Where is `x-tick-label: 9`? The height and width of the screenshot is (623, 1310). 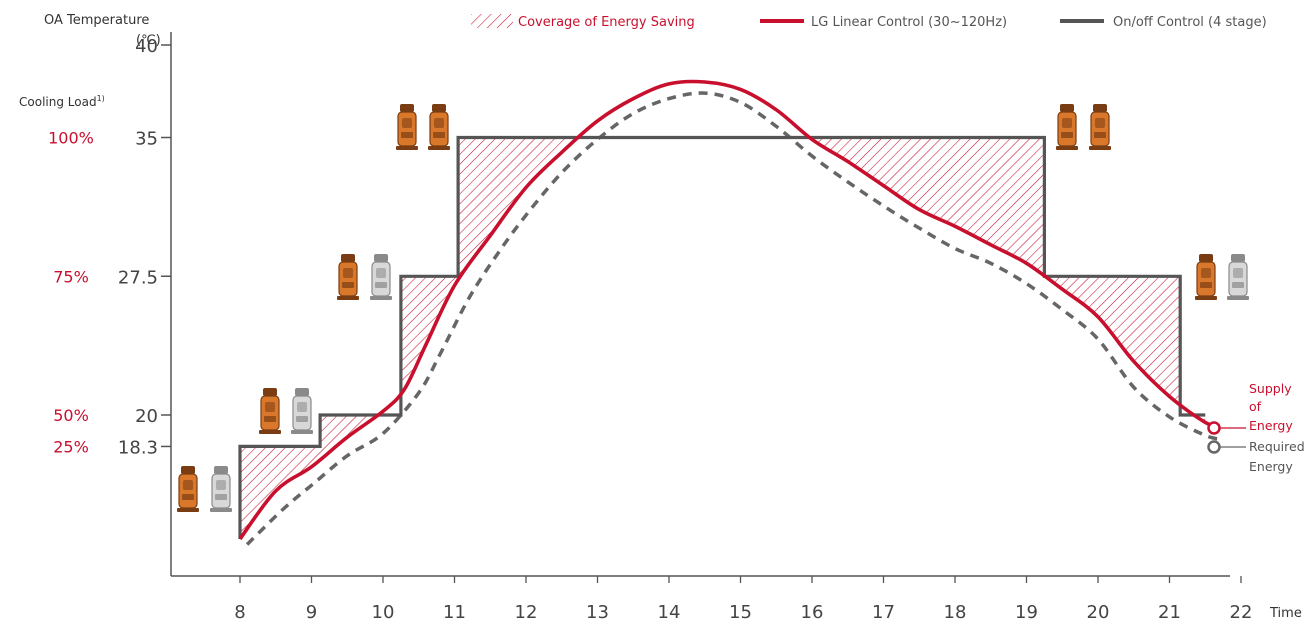
x-tick-label: 9 is located at coordinates (311, 612).